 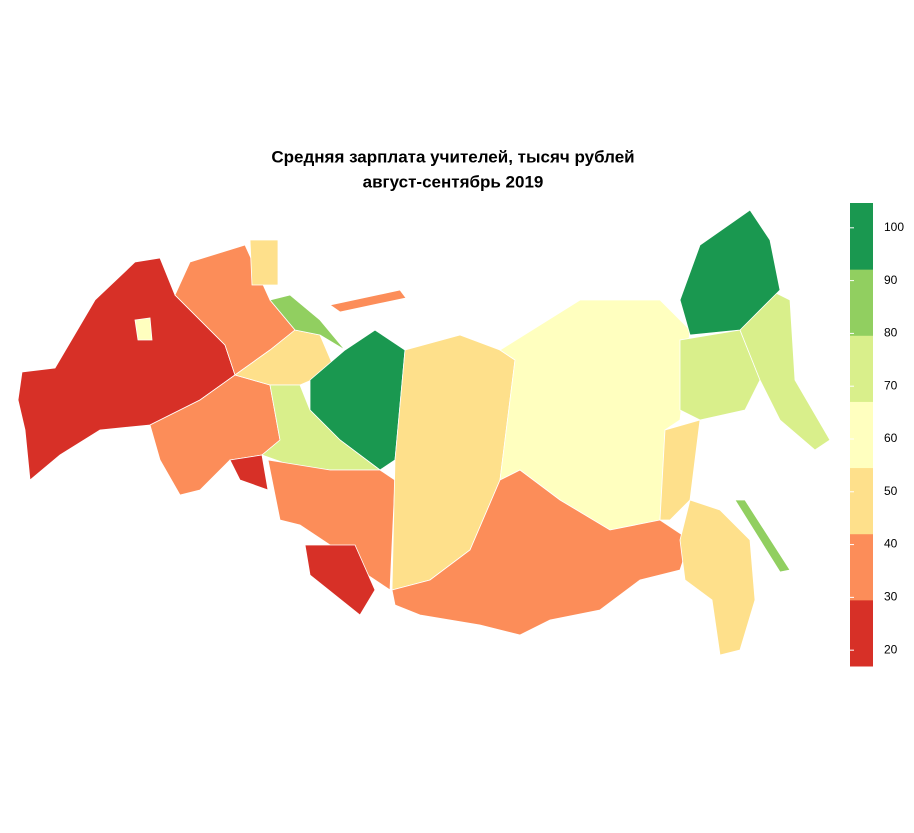 I want to click on chart-subtitle: август-сентябрь 2019, so click(x=453, y=181).